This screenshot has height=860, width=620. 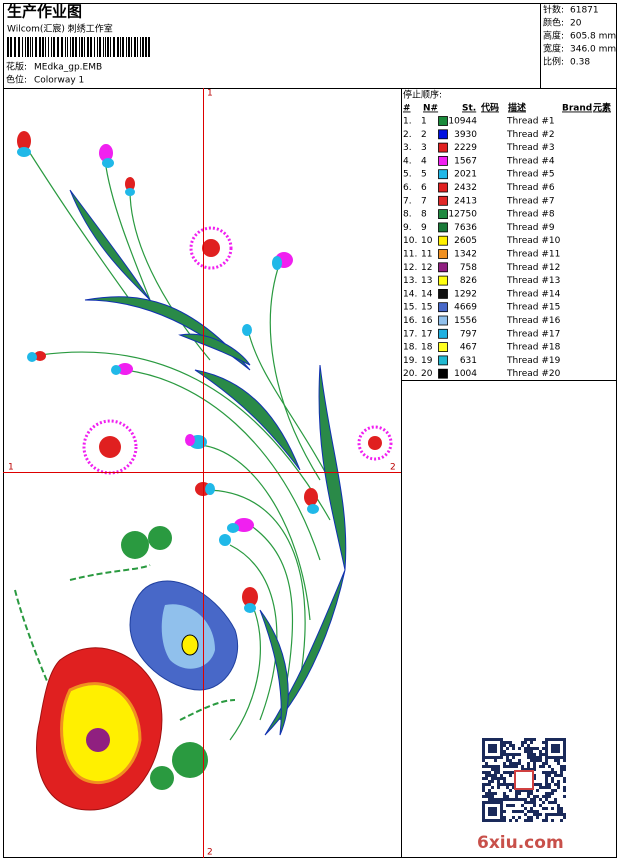 I want to click on thread-desc: Thread #15, so click(x=533, y=308).